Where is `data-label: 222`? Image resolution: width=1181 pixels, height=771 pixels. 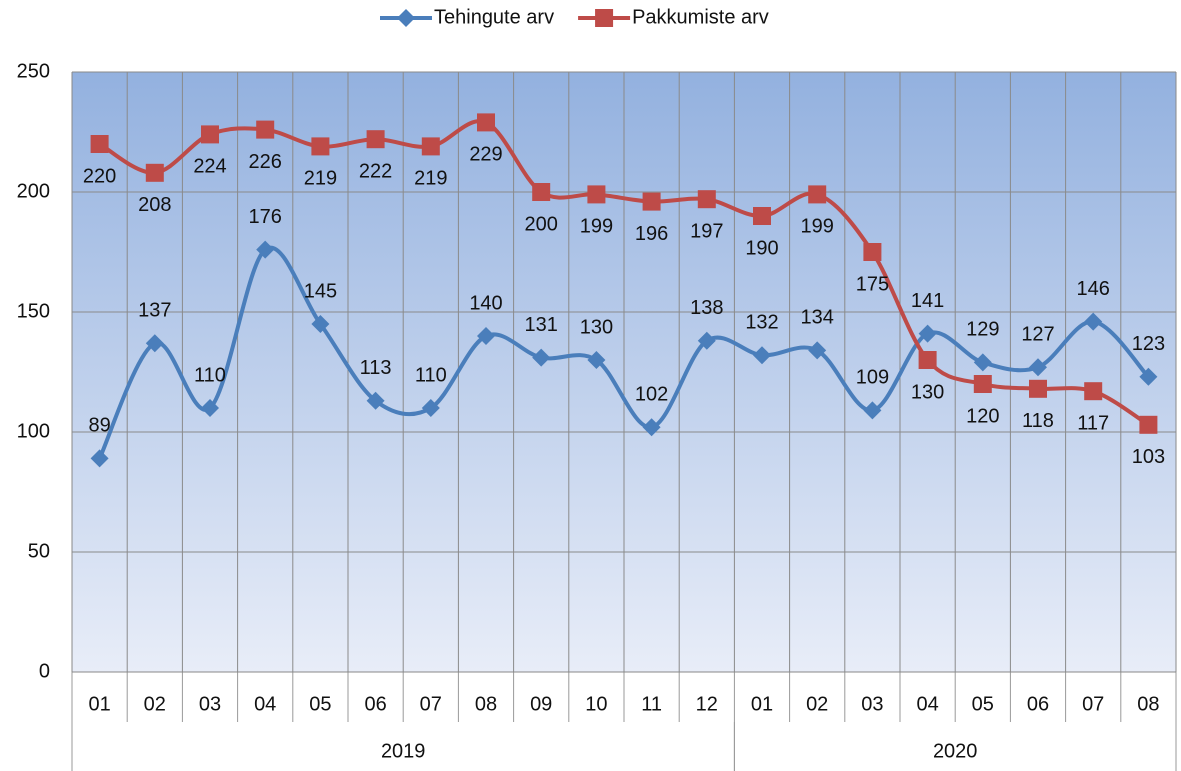
data-label: 222 is located at coordinates (375, 171).